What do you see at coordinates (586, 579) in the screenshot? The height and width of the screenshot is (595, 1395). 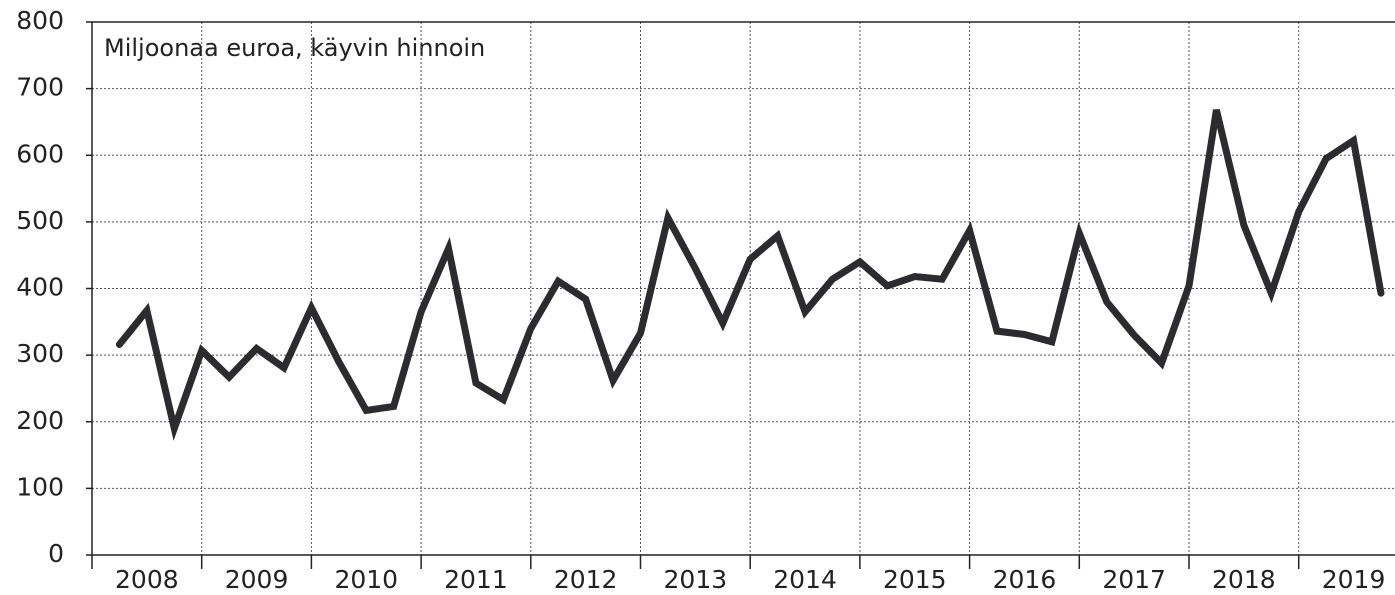 I see `x-tick-label: 2012` at bounding box center [586, 579].